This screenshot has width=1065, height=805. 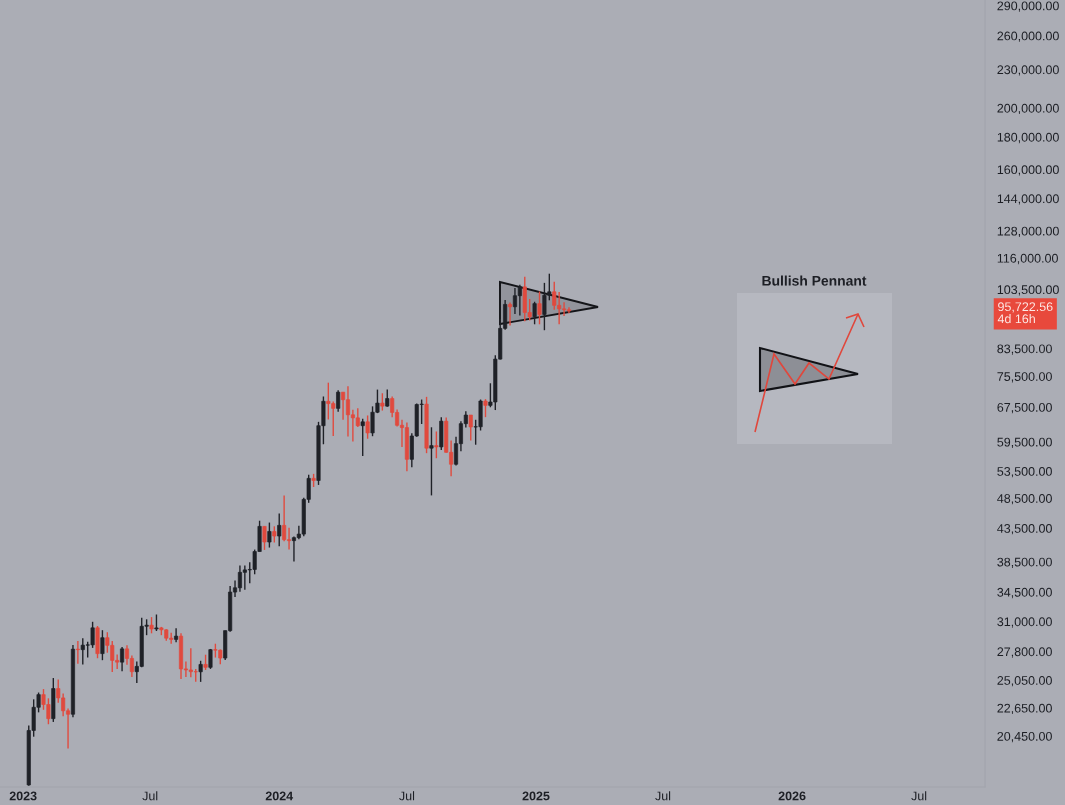 What do you see at coordinates (1028, 170) in the screenshot?
I see `y-tick-label: 160,000.00` at bounding box center [1028, 170].